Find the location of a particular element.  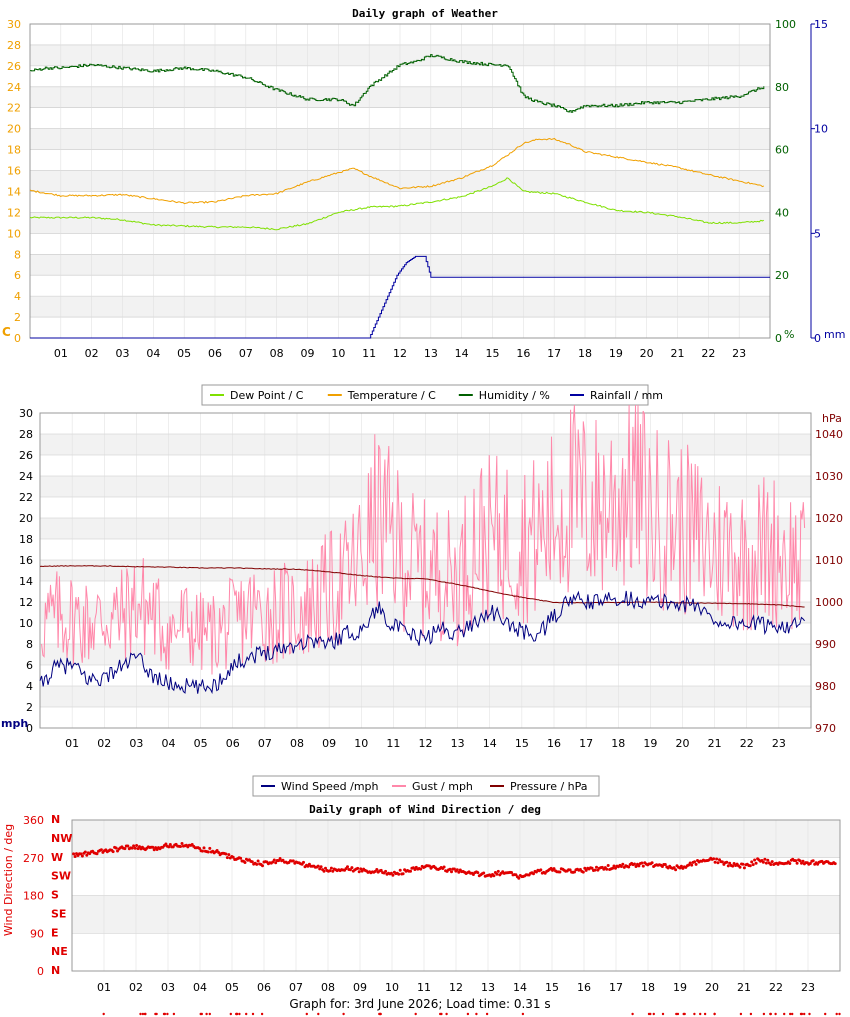

weather-x-tick: 05 is located at coordinates (184, 353).